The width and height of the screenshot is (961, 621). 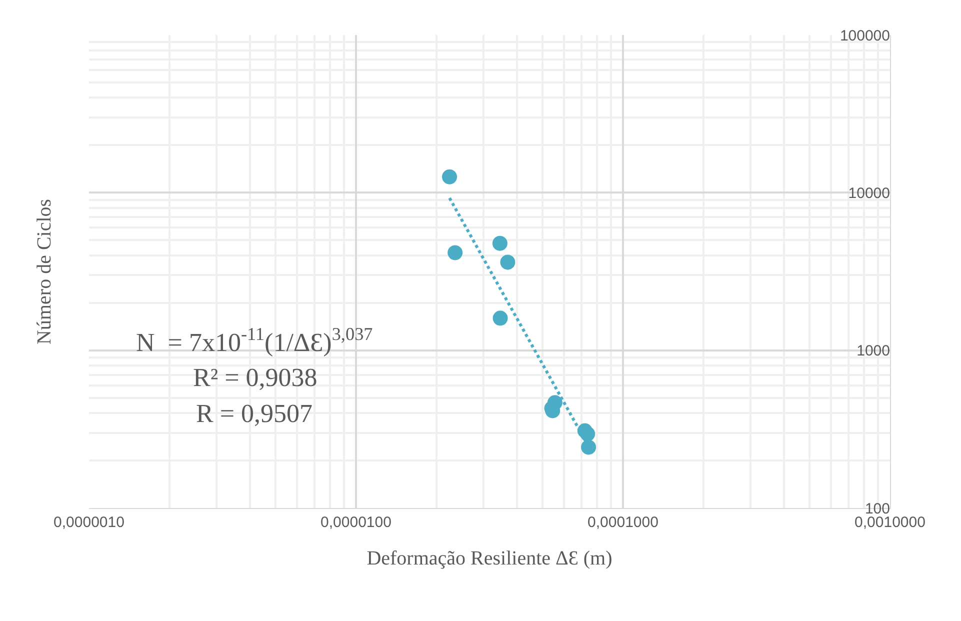 I want to click on y-tick-label: 10000, so click(x=869, y=193).